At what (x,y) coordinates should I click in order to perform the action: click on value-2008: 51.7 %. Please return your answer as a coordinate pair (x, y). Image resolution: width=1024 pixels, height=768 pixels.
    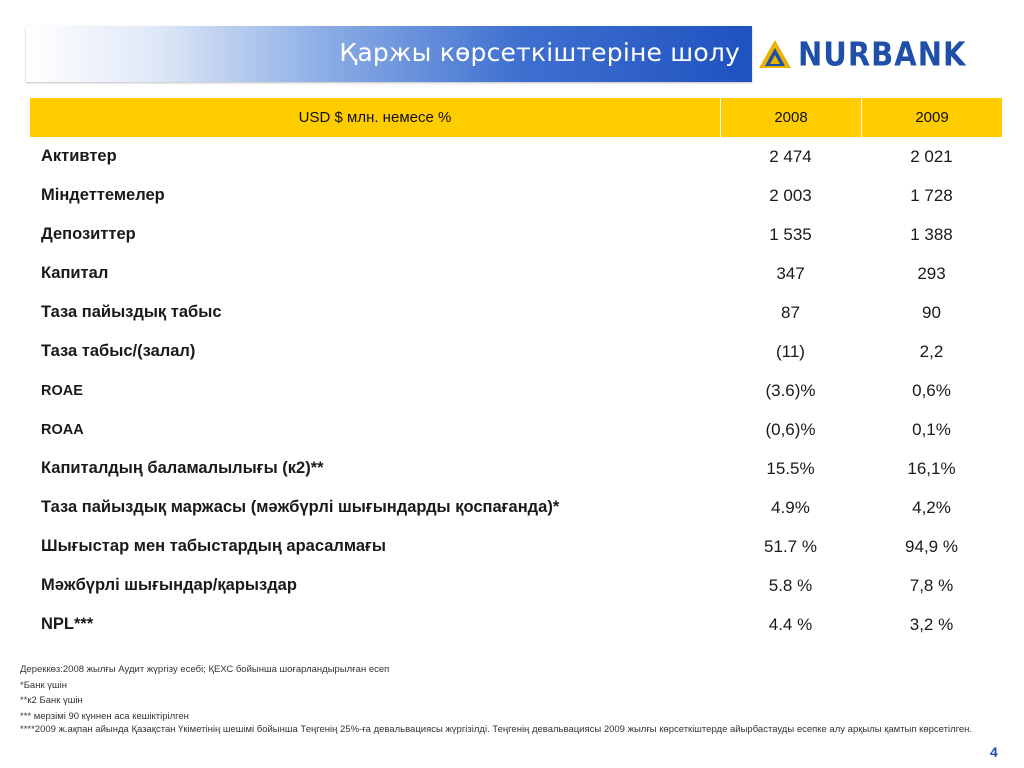
    Looking at the image, I should click on (790, 546).